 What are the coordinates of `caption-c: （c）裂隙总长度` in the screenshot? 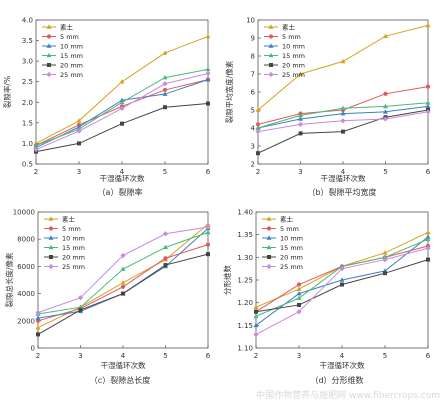 It's located at (120, 380).